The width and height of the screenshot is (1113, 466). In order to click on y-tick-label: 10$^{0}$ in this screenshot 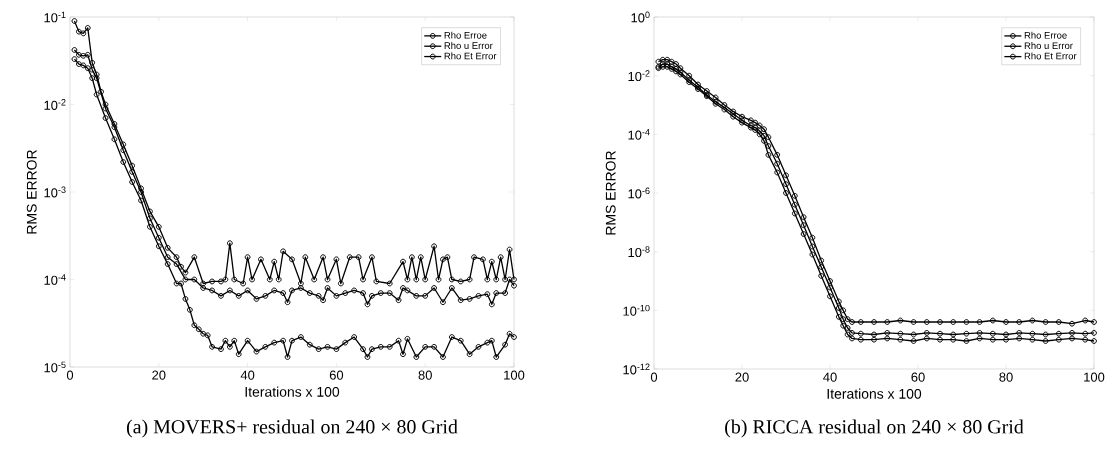, I will do `click(640, 17)`.